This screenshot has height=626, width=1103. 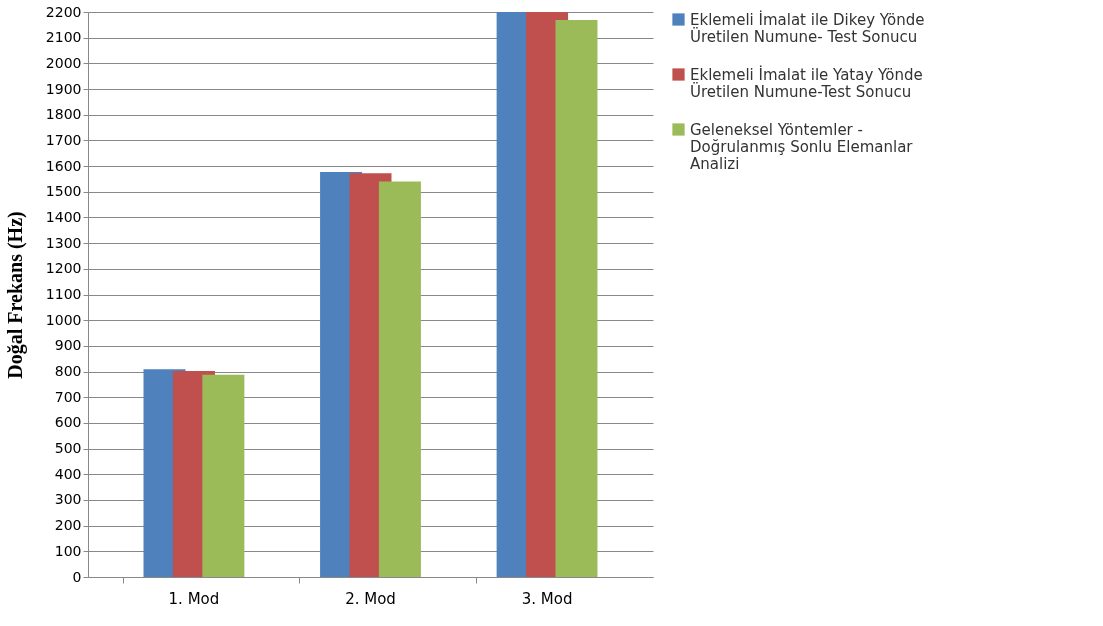 What do you see at coordinates (63, 11) in the screenshot?
I see `y-tick-label: 2200` at bounding box center [63, 11].